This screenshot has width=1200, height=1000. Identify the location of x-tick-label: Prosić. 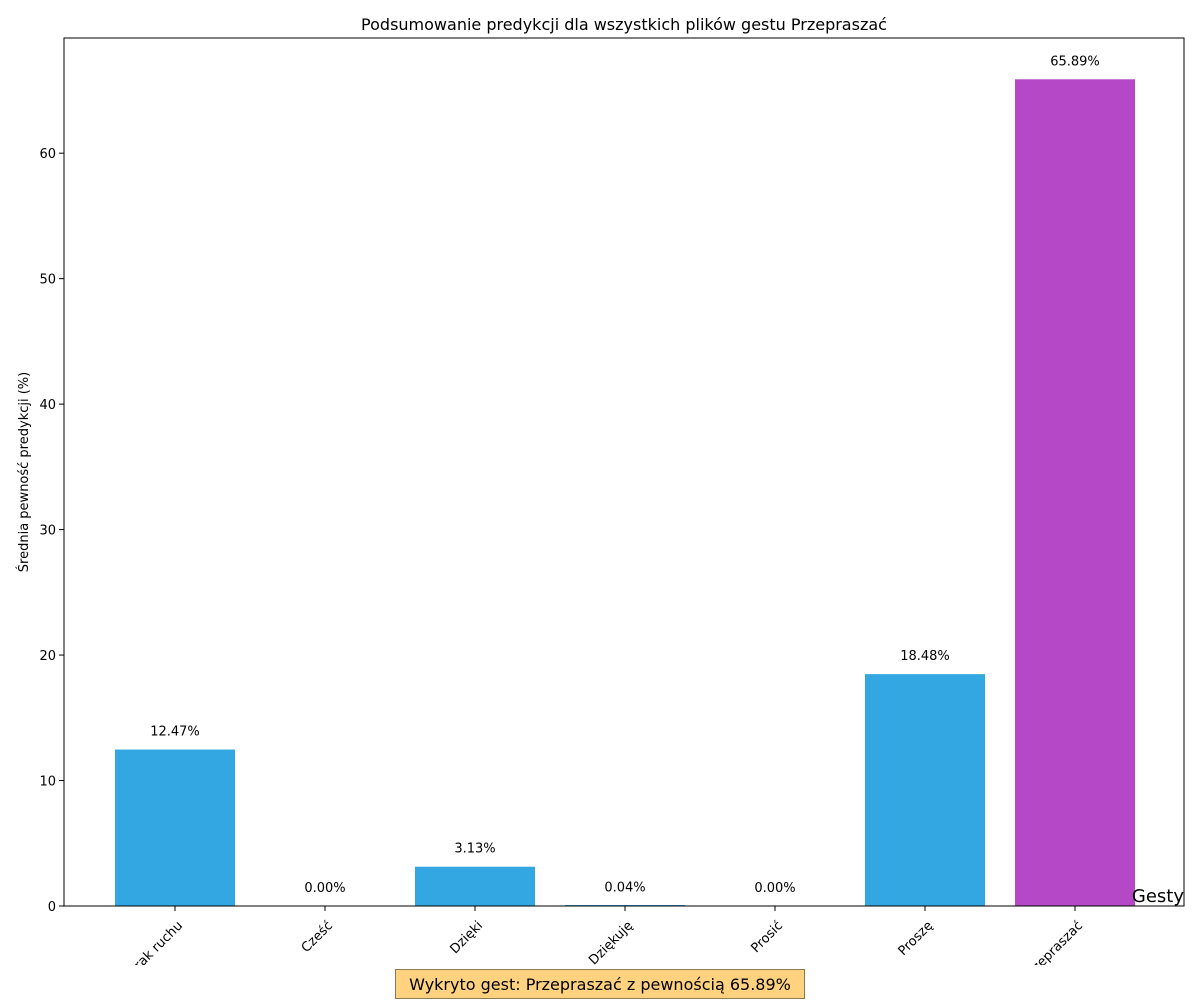
(767, 937).